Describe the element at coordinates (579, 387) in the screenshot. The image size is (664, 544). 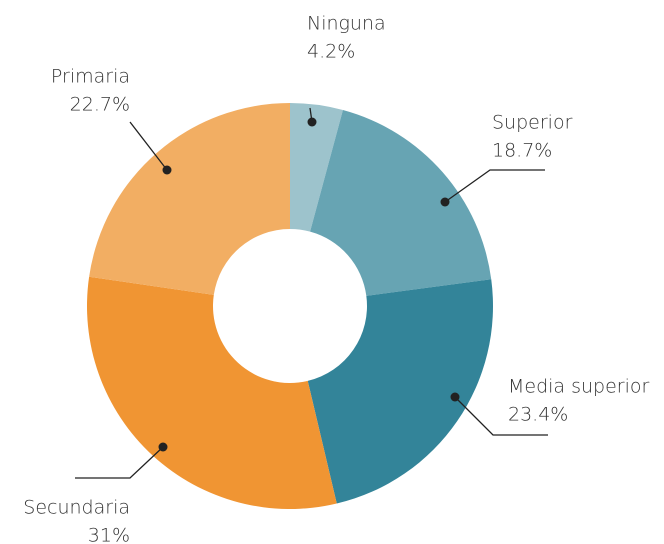
I see `slice-label: Media superior` at that location.